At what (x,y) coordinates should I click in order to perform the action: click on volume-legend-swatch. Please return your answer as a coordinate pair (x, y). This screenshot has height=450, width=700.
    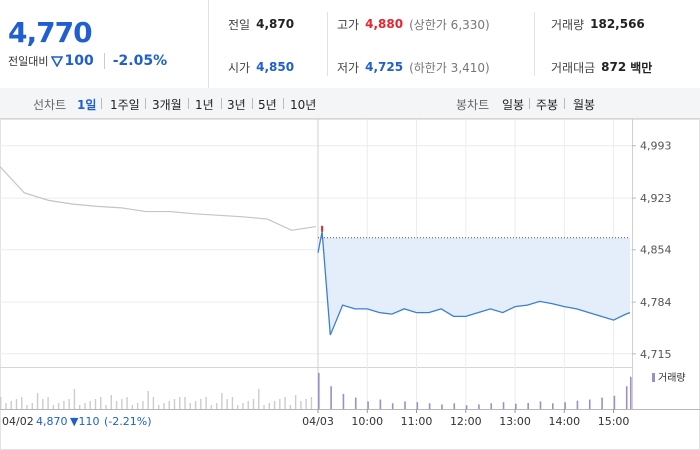
    Looking at the image, I should click on (653, 377).